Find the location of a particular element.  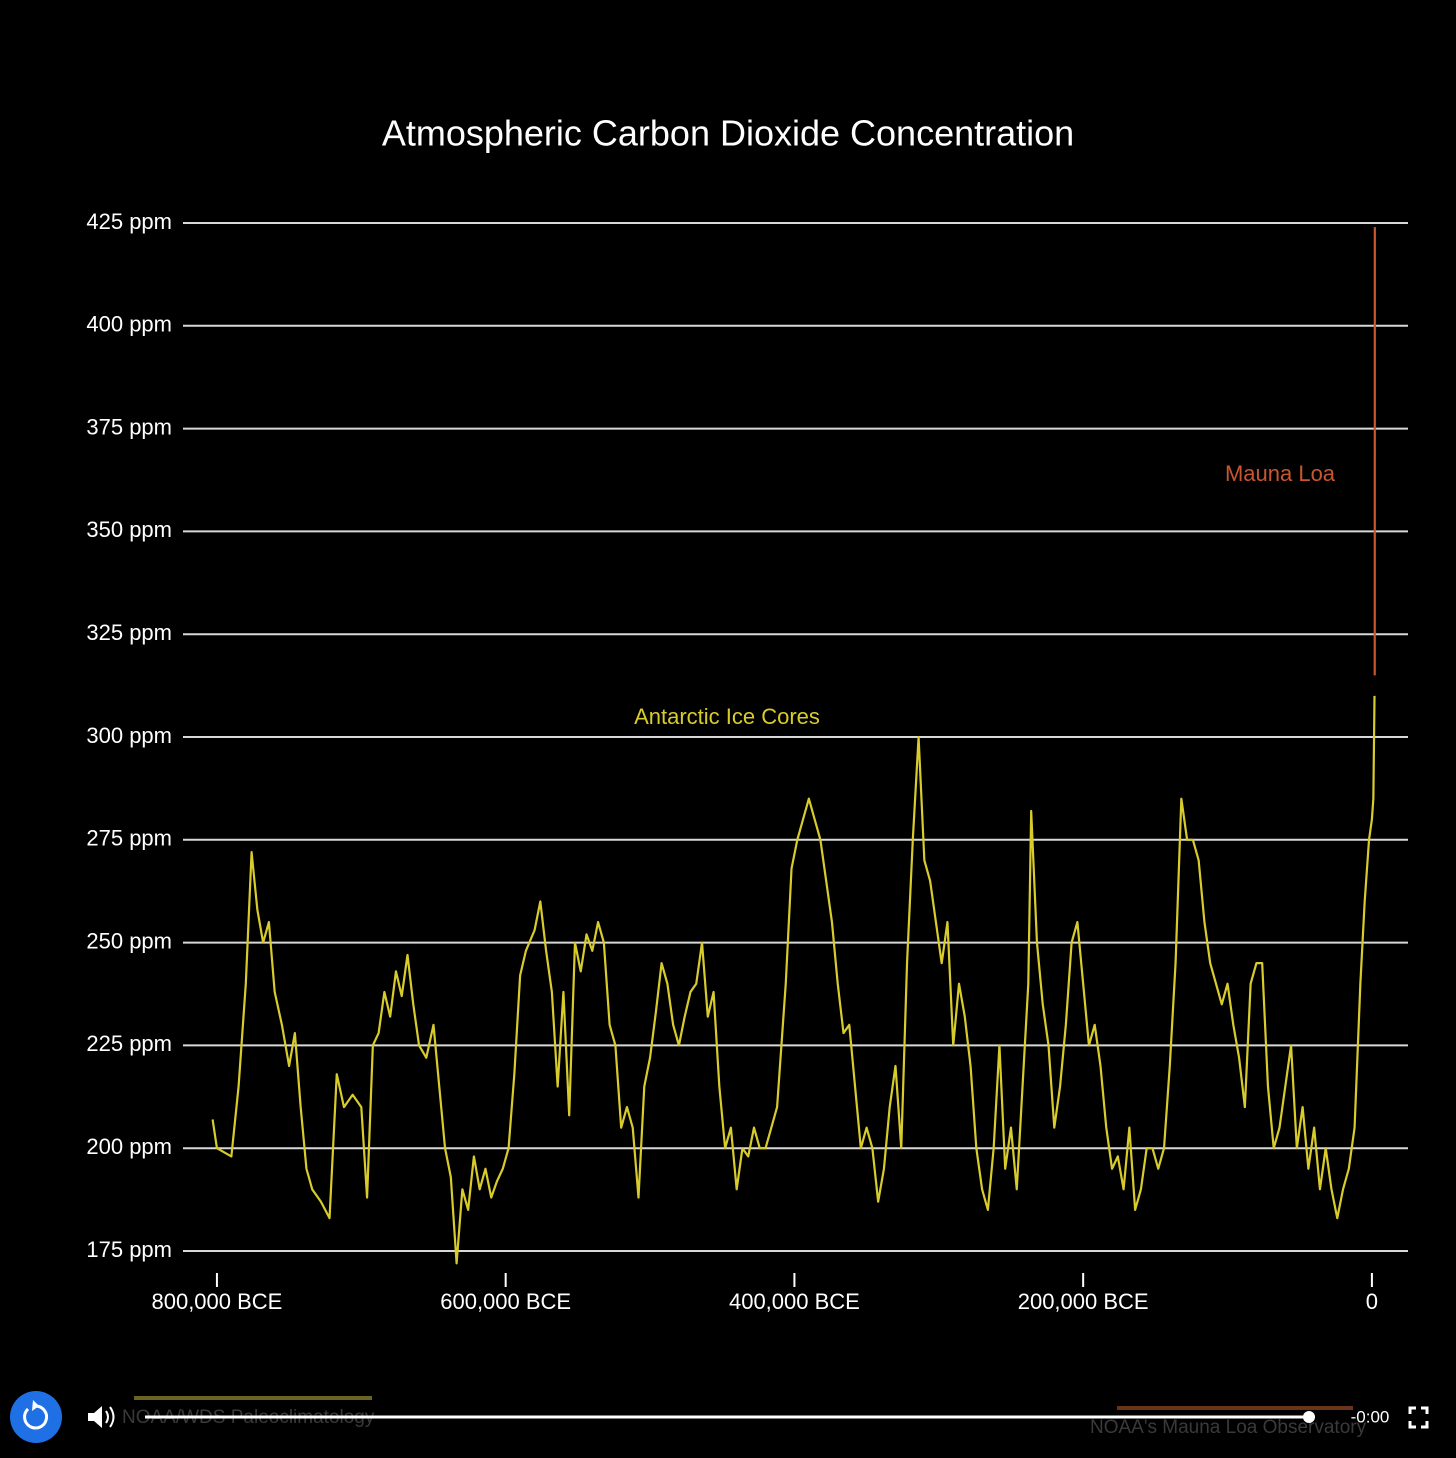

y-tick-label: 300 ppm is located at coordinates (129, 735).